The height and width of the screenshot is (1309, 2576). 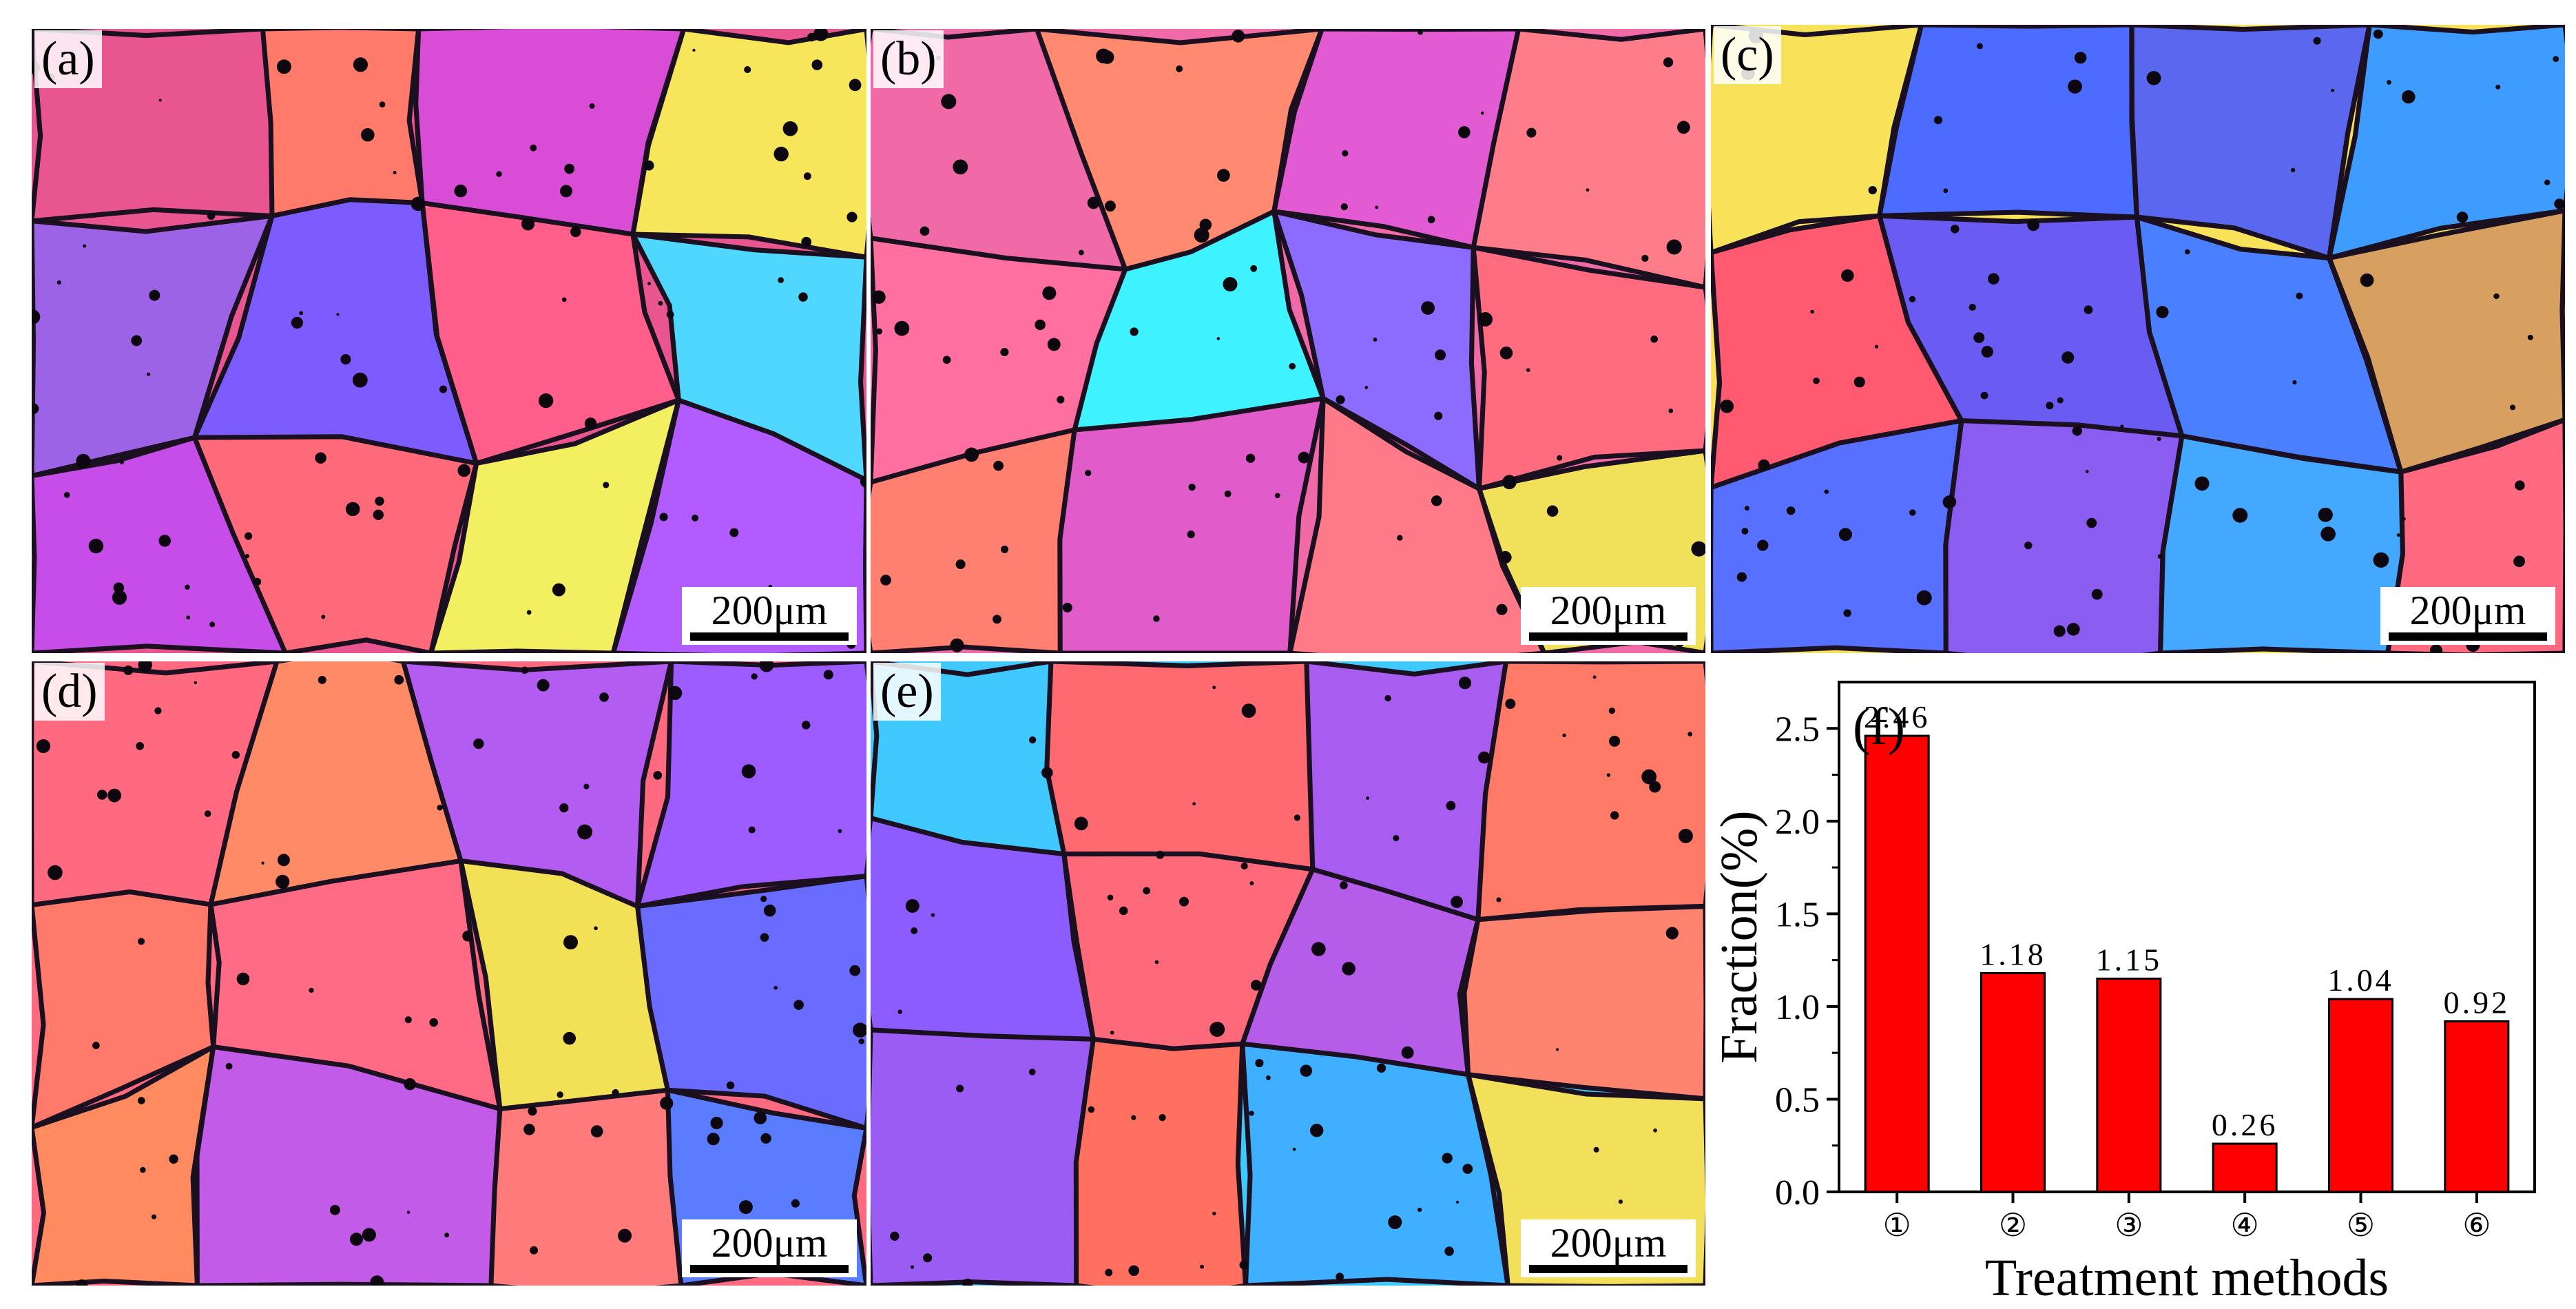 I want to click on panel-label-e: (e), so click(x=907, y=692).